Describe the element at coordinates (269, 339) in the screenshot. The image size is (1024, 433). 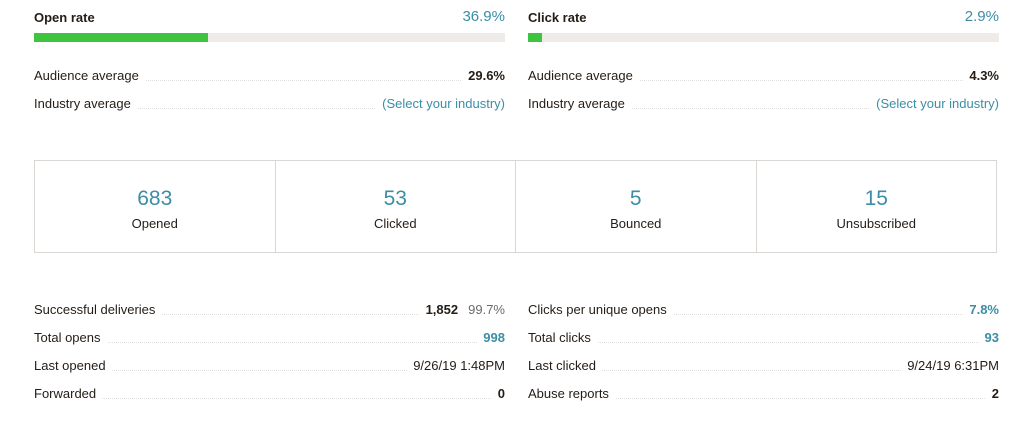
I see `total-opens-row: Total opens 998` at that location.